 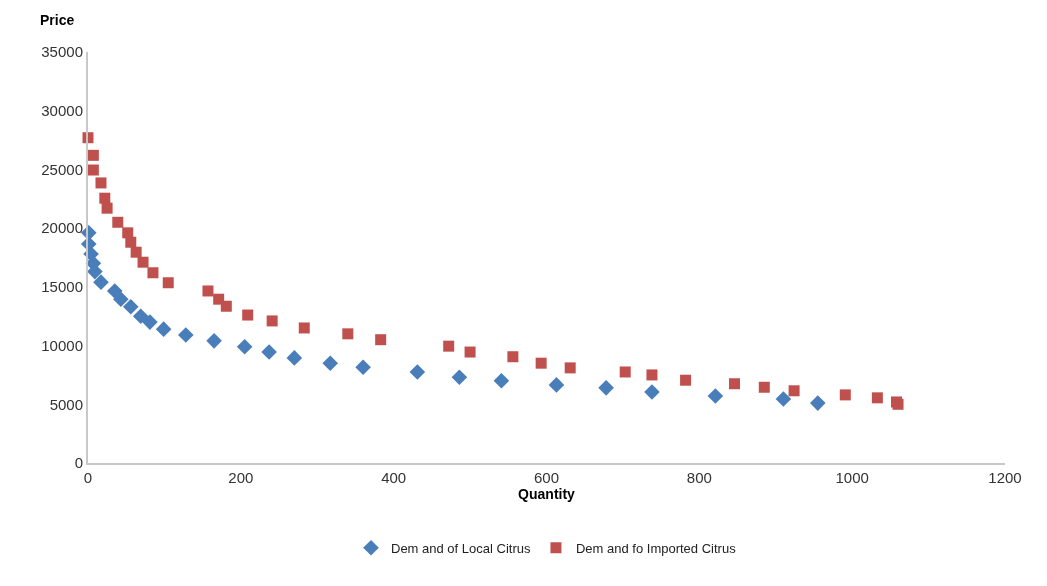 What do you see at coordinates (1005, 477) in the screenshot?
I see `x-tick-label: 1200` at bounding box center [1005, 477].